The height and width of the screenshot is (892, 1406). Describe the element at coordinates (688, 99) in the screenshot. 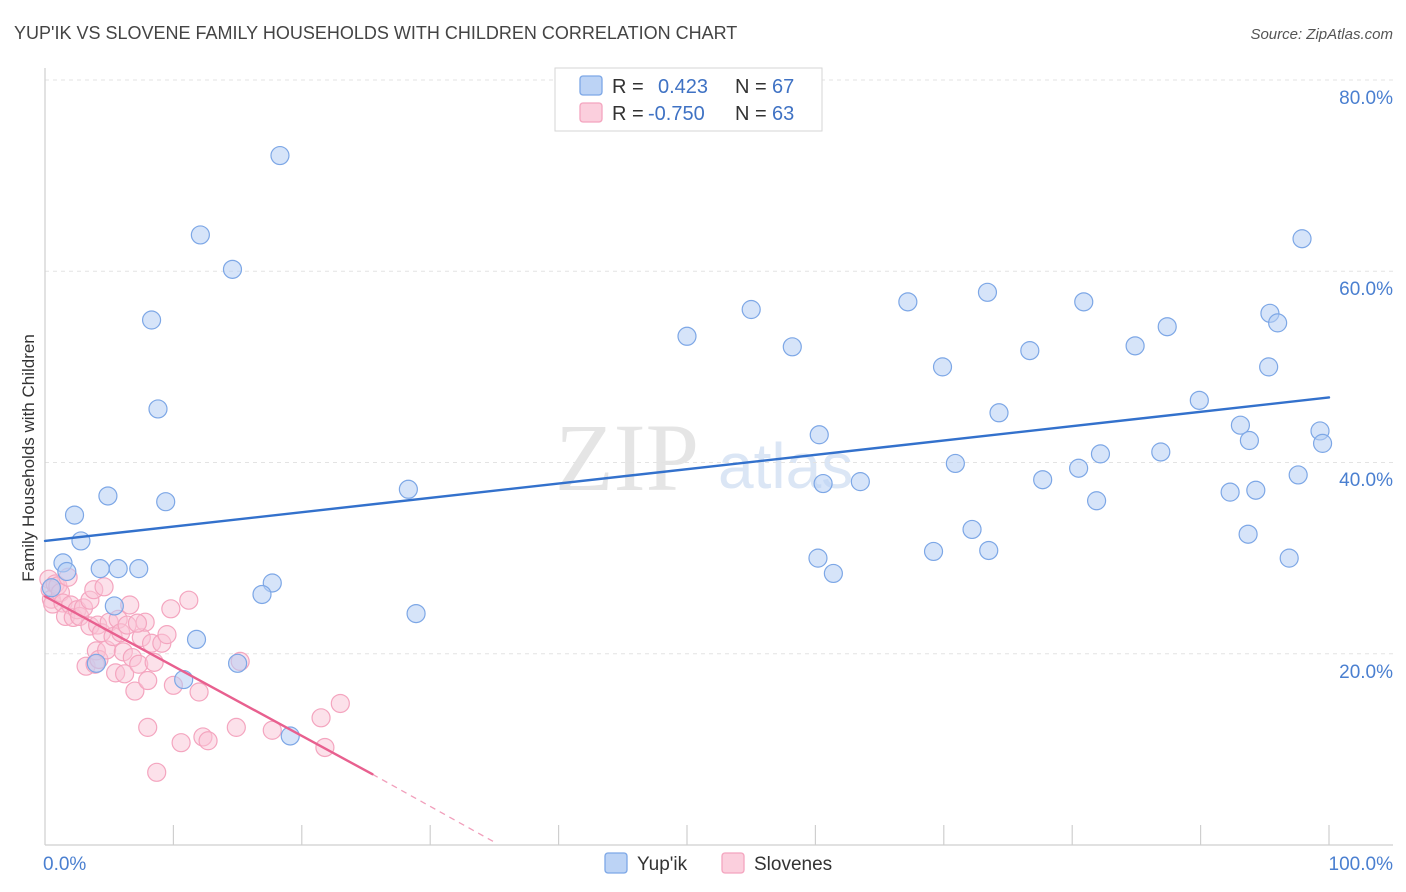

I see `correlation-legend: R = 0.423 N = 67 R = -0.750 N = 63` at that location.